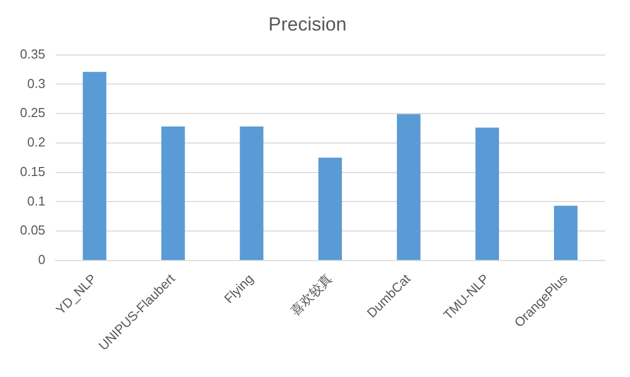 This screenshot has width=630, height=377. What do you see at coordinates (36, 83) in the screenshot?
I see `y-tick-label: 0.3` at bounding box center [36, 83].